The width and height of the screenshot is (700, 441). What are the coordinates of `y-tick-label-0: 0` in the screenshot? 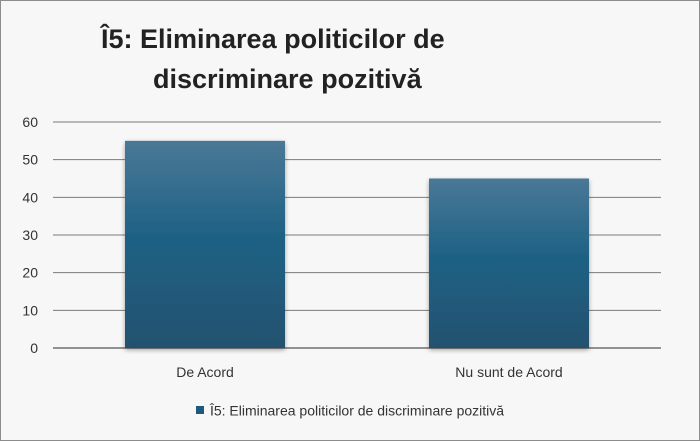 It's located at (34, 348).